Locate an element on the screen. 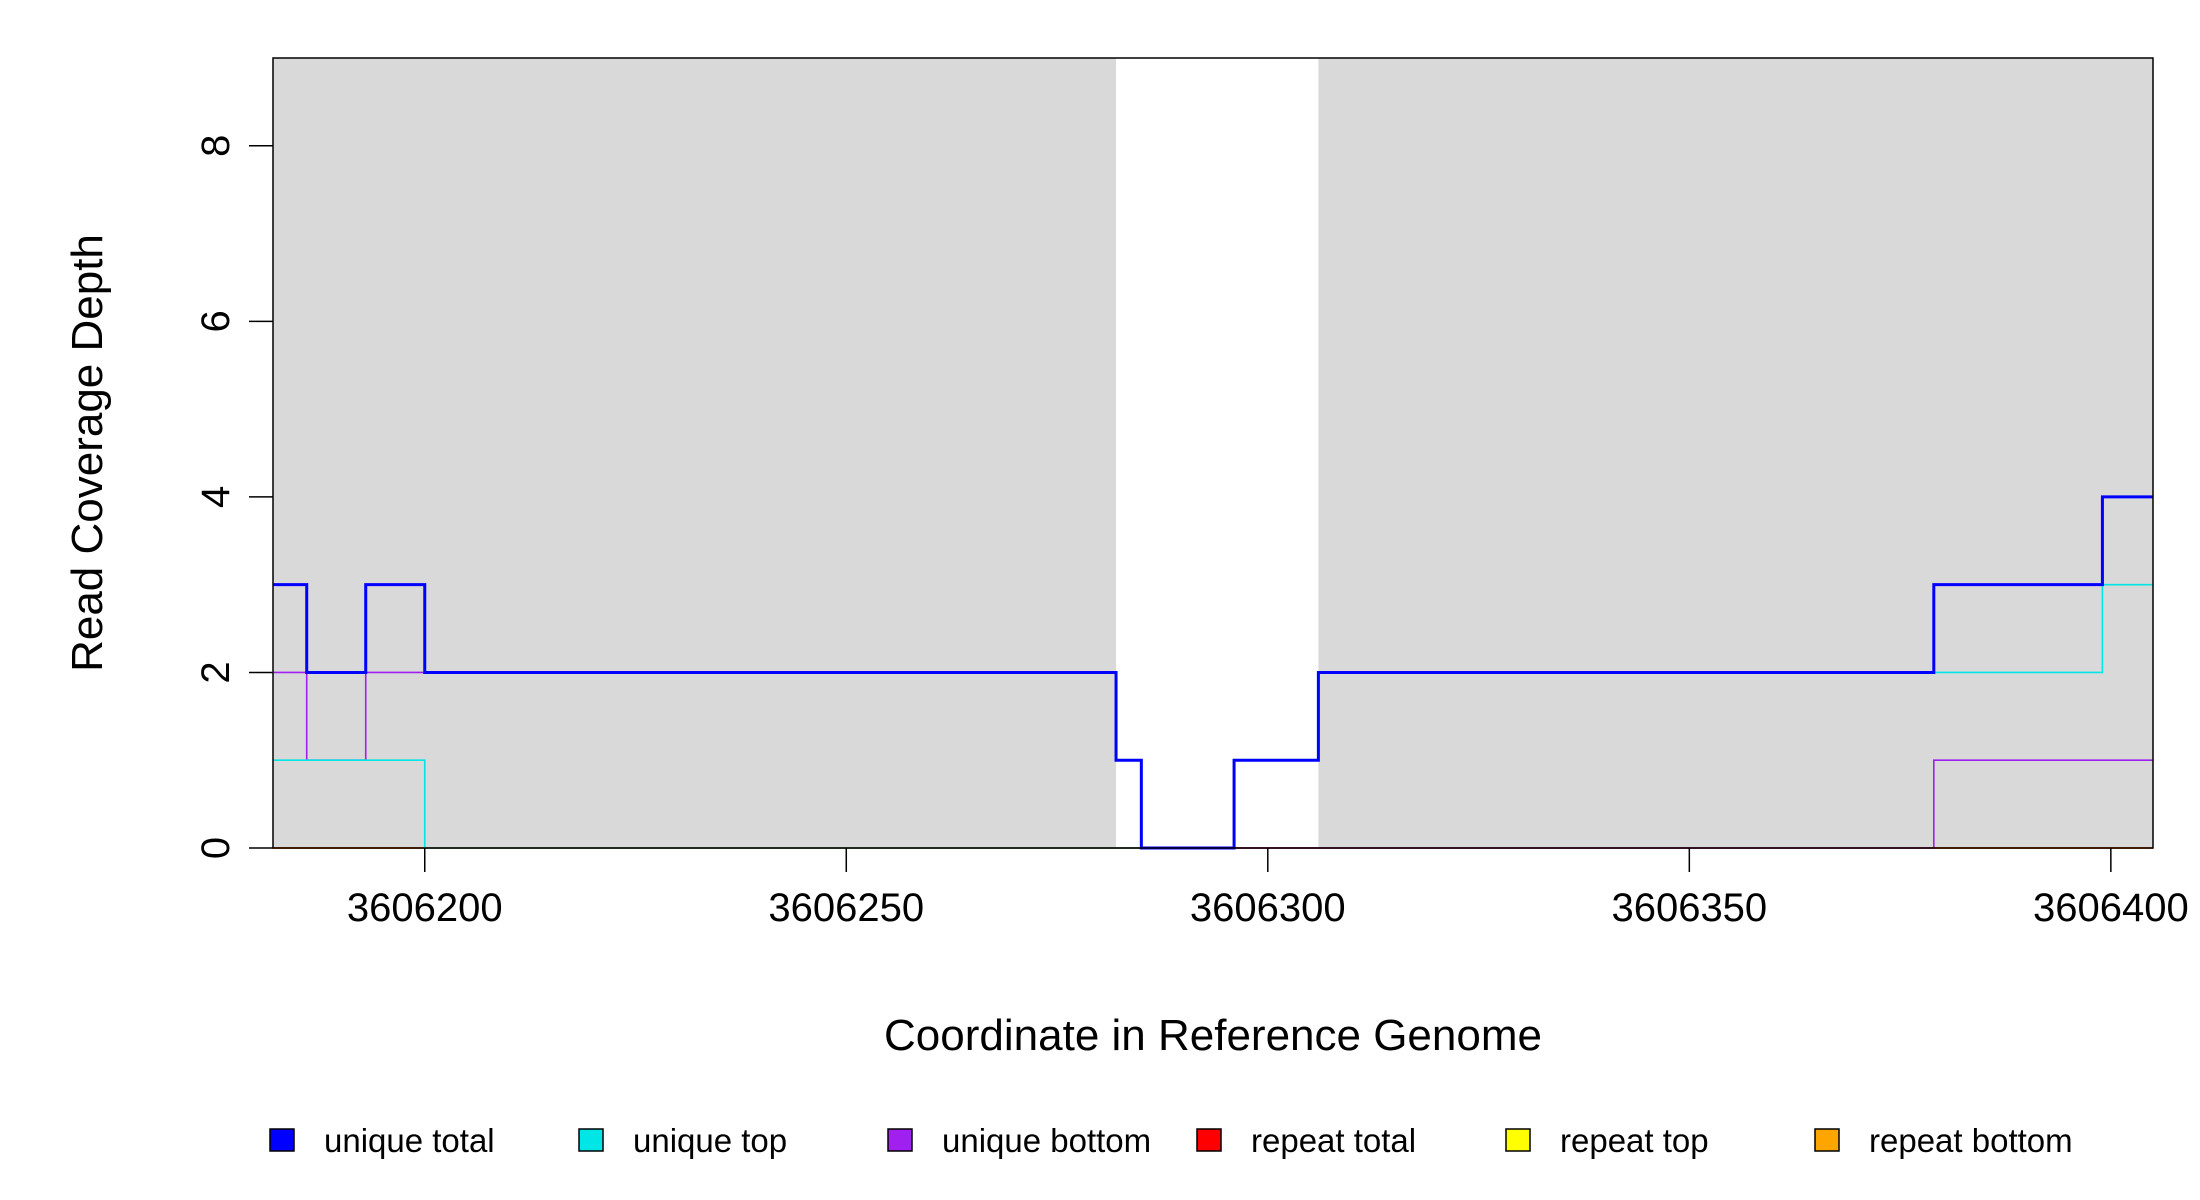  x-tick-label: 3606400 is located at coordinates (2111, 908).